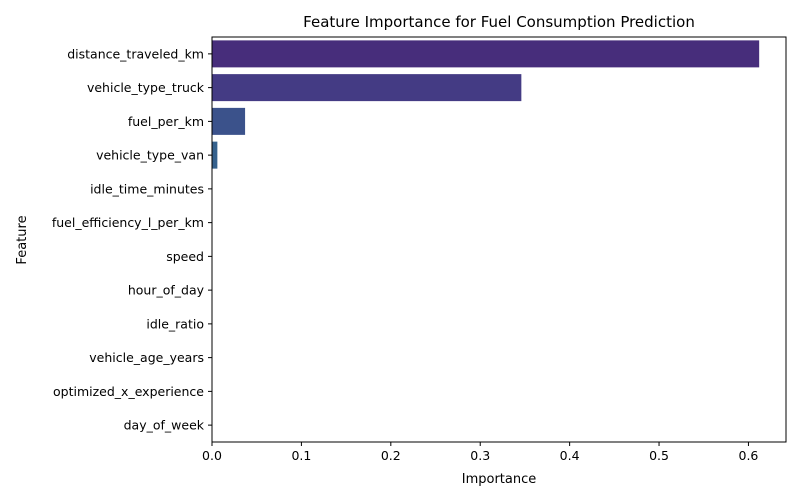 The height and width of the screenshot is (504, 800). What do you see at coordinates (135, 53) in the screenshot?
I see `y-tick-label: distance_traveled_km` at bounding box center [135, 53].